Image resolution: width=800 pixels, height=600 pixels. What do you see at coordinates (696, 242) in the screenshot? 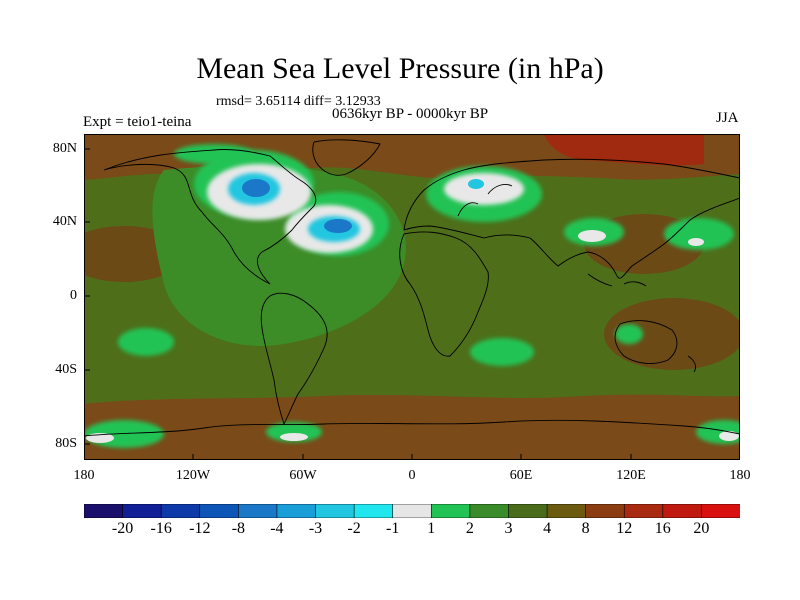
I see `field-white-wpac` at bounding box center [696, 242].